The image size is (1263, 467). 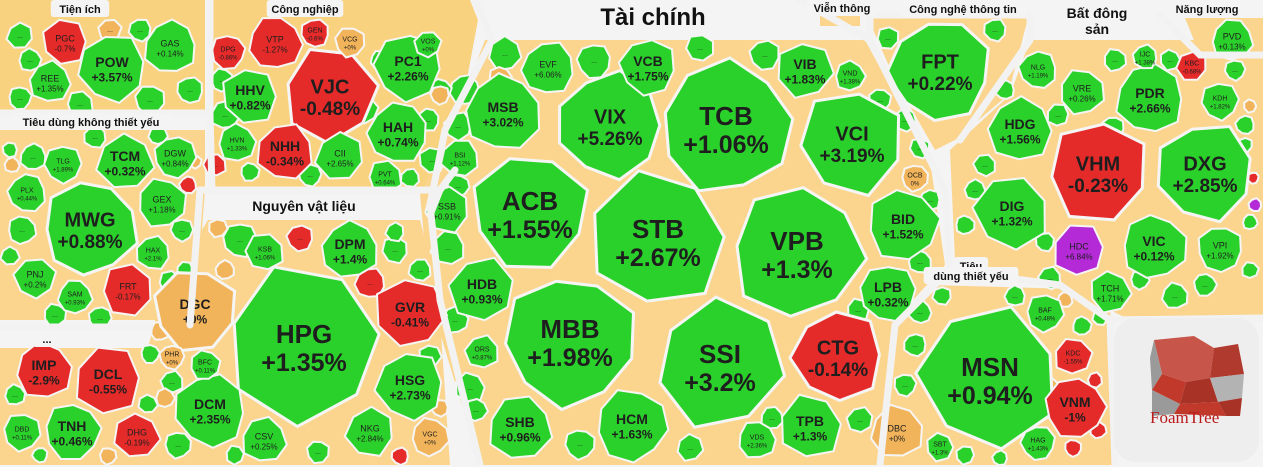 I want to click on stock-cell-hvn: HVN +1.33%, so click(x=238, y=142).